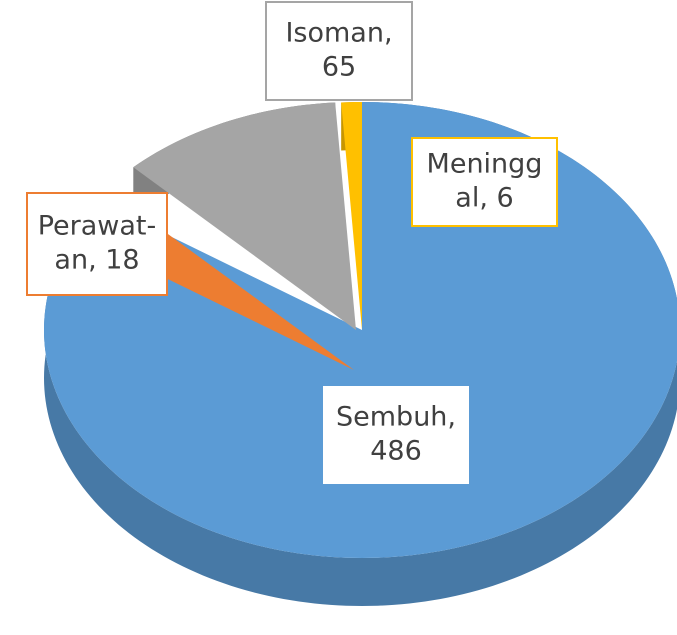 This screenshot has width=677, height=635. Describe the element at coordinates (96, 260) in the screenshot. I see `data-label: an, 18` at that location.